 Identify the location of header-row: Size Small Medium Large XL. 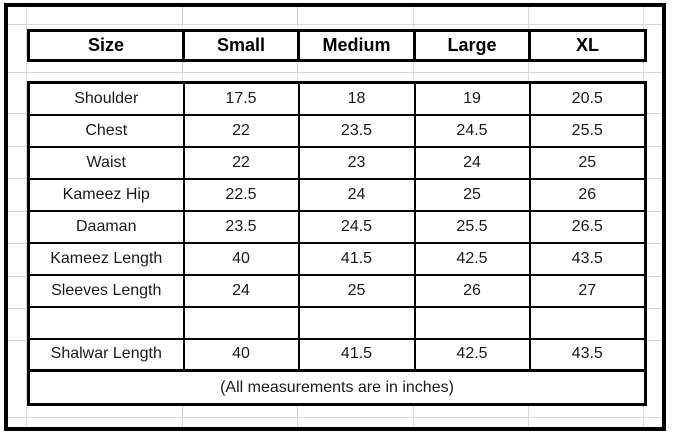
(337, 45).